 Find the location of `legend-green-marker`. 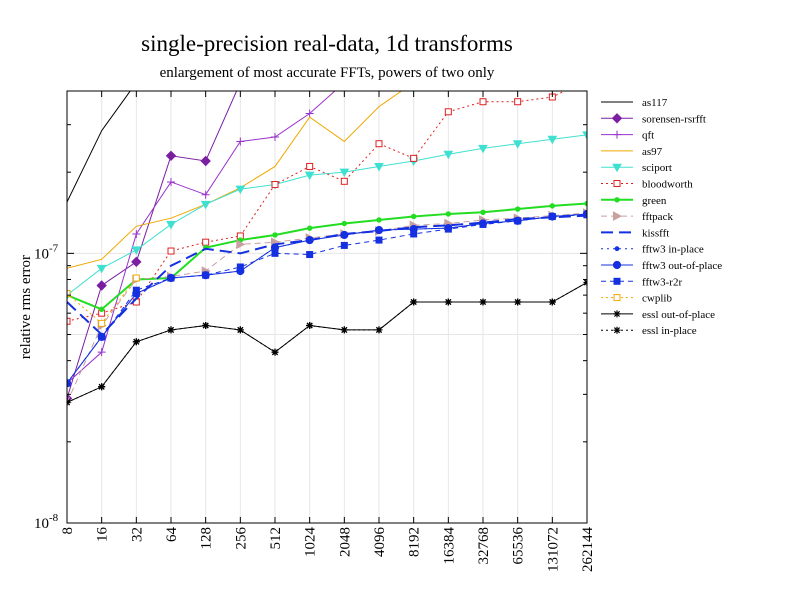

legend-green-marker is located at coordinates (617, 200).